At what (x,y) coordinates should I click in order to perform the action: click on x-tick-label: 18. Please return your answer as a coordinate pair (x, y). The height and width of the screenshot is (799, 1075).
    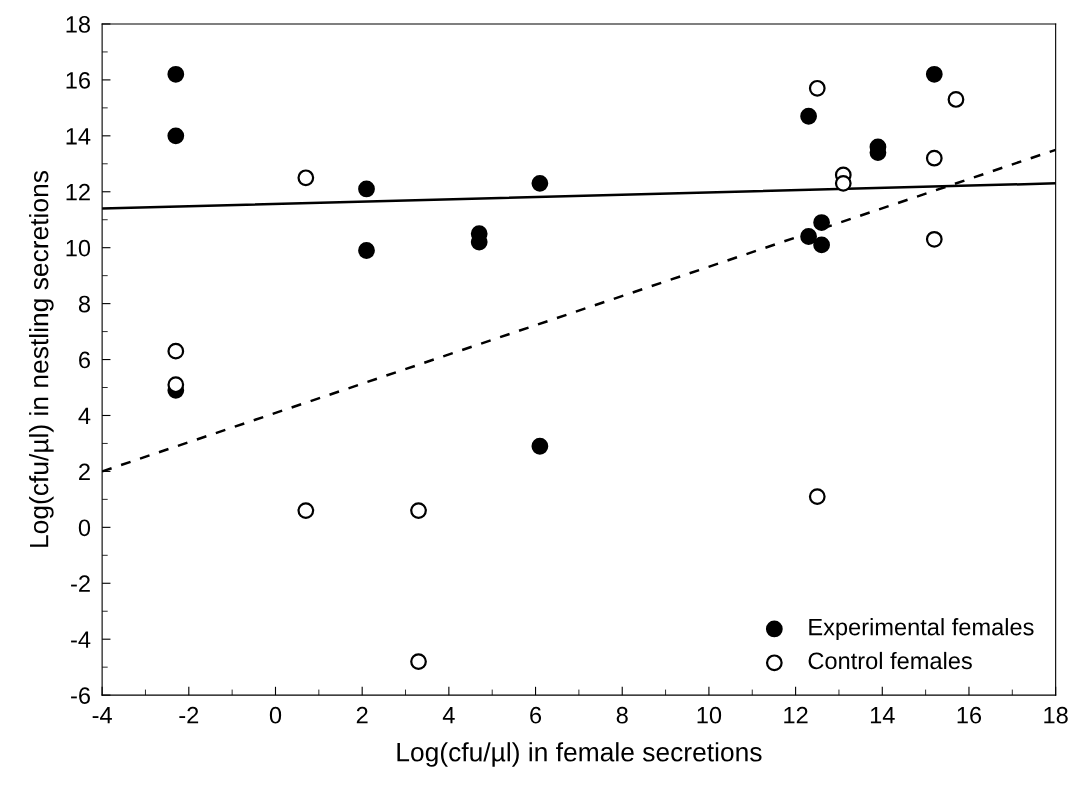
    Looking at the image, I should click on (1056, 715).